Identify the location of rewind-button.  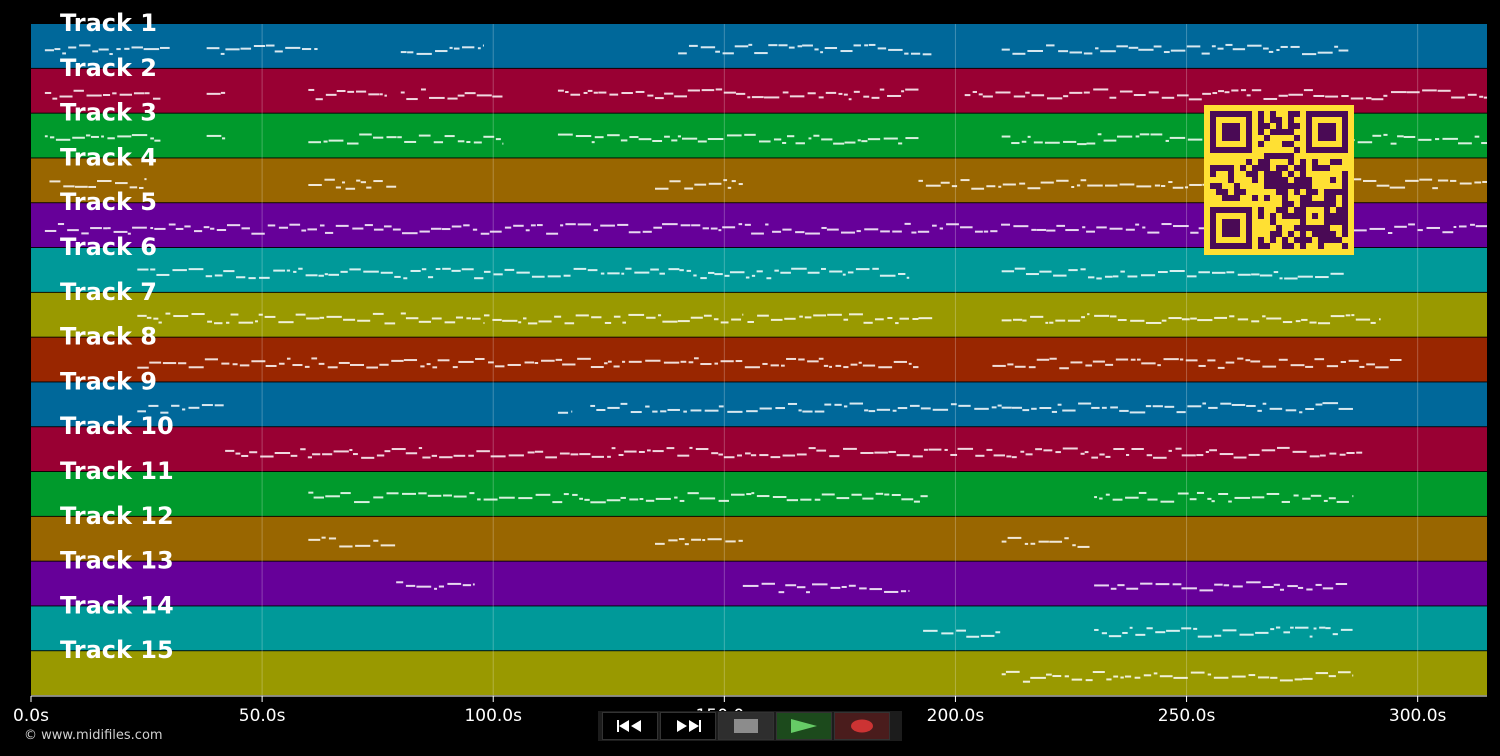
(630, 726).